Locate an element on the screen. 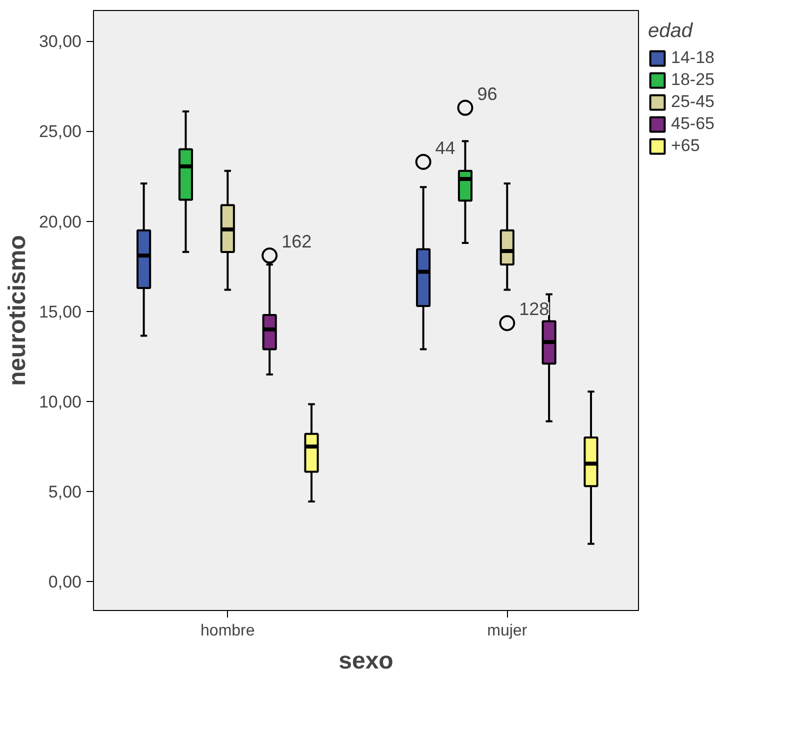 Image resolution: width=785 pixels, height=737 pixels. annotation: 128 is located at coordinates (534, 309).